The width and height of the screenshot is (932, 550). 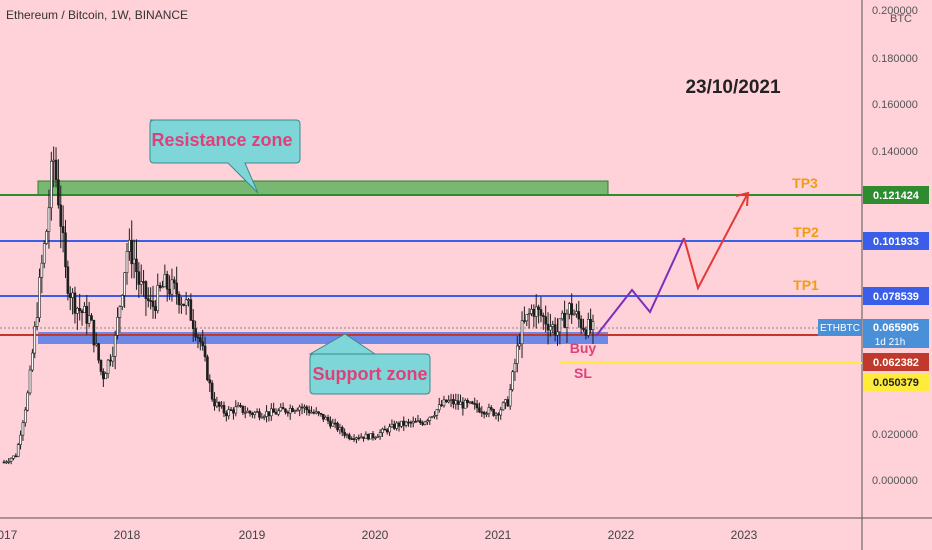 I want to click on resistance-zone-band, so click(x=323, y=188).